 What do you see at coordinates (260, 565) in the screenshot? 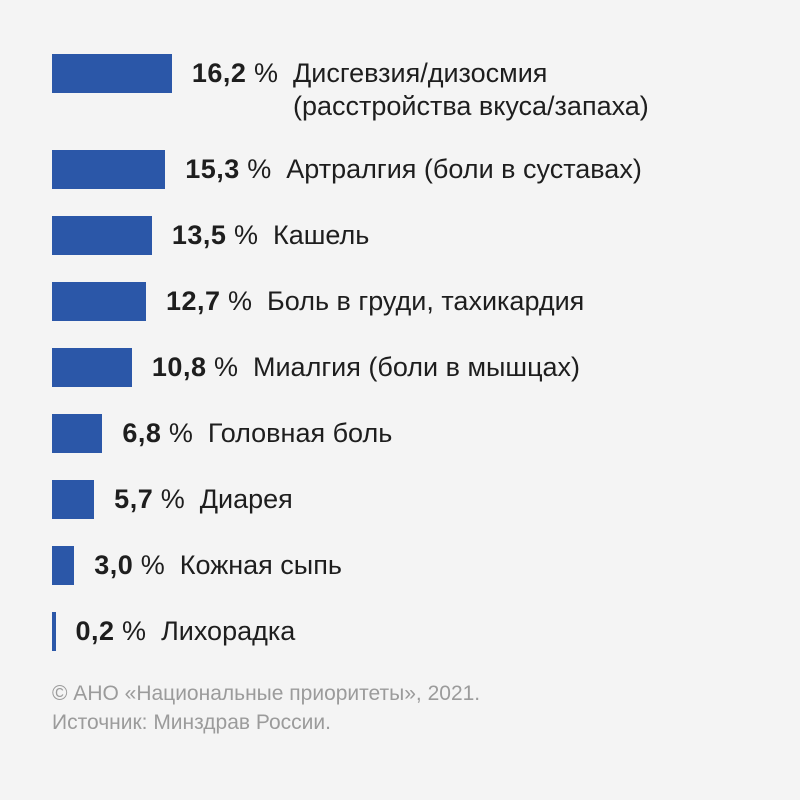
I see `symptom-label: Кожная сыпь` at bounding box center [260, 565].